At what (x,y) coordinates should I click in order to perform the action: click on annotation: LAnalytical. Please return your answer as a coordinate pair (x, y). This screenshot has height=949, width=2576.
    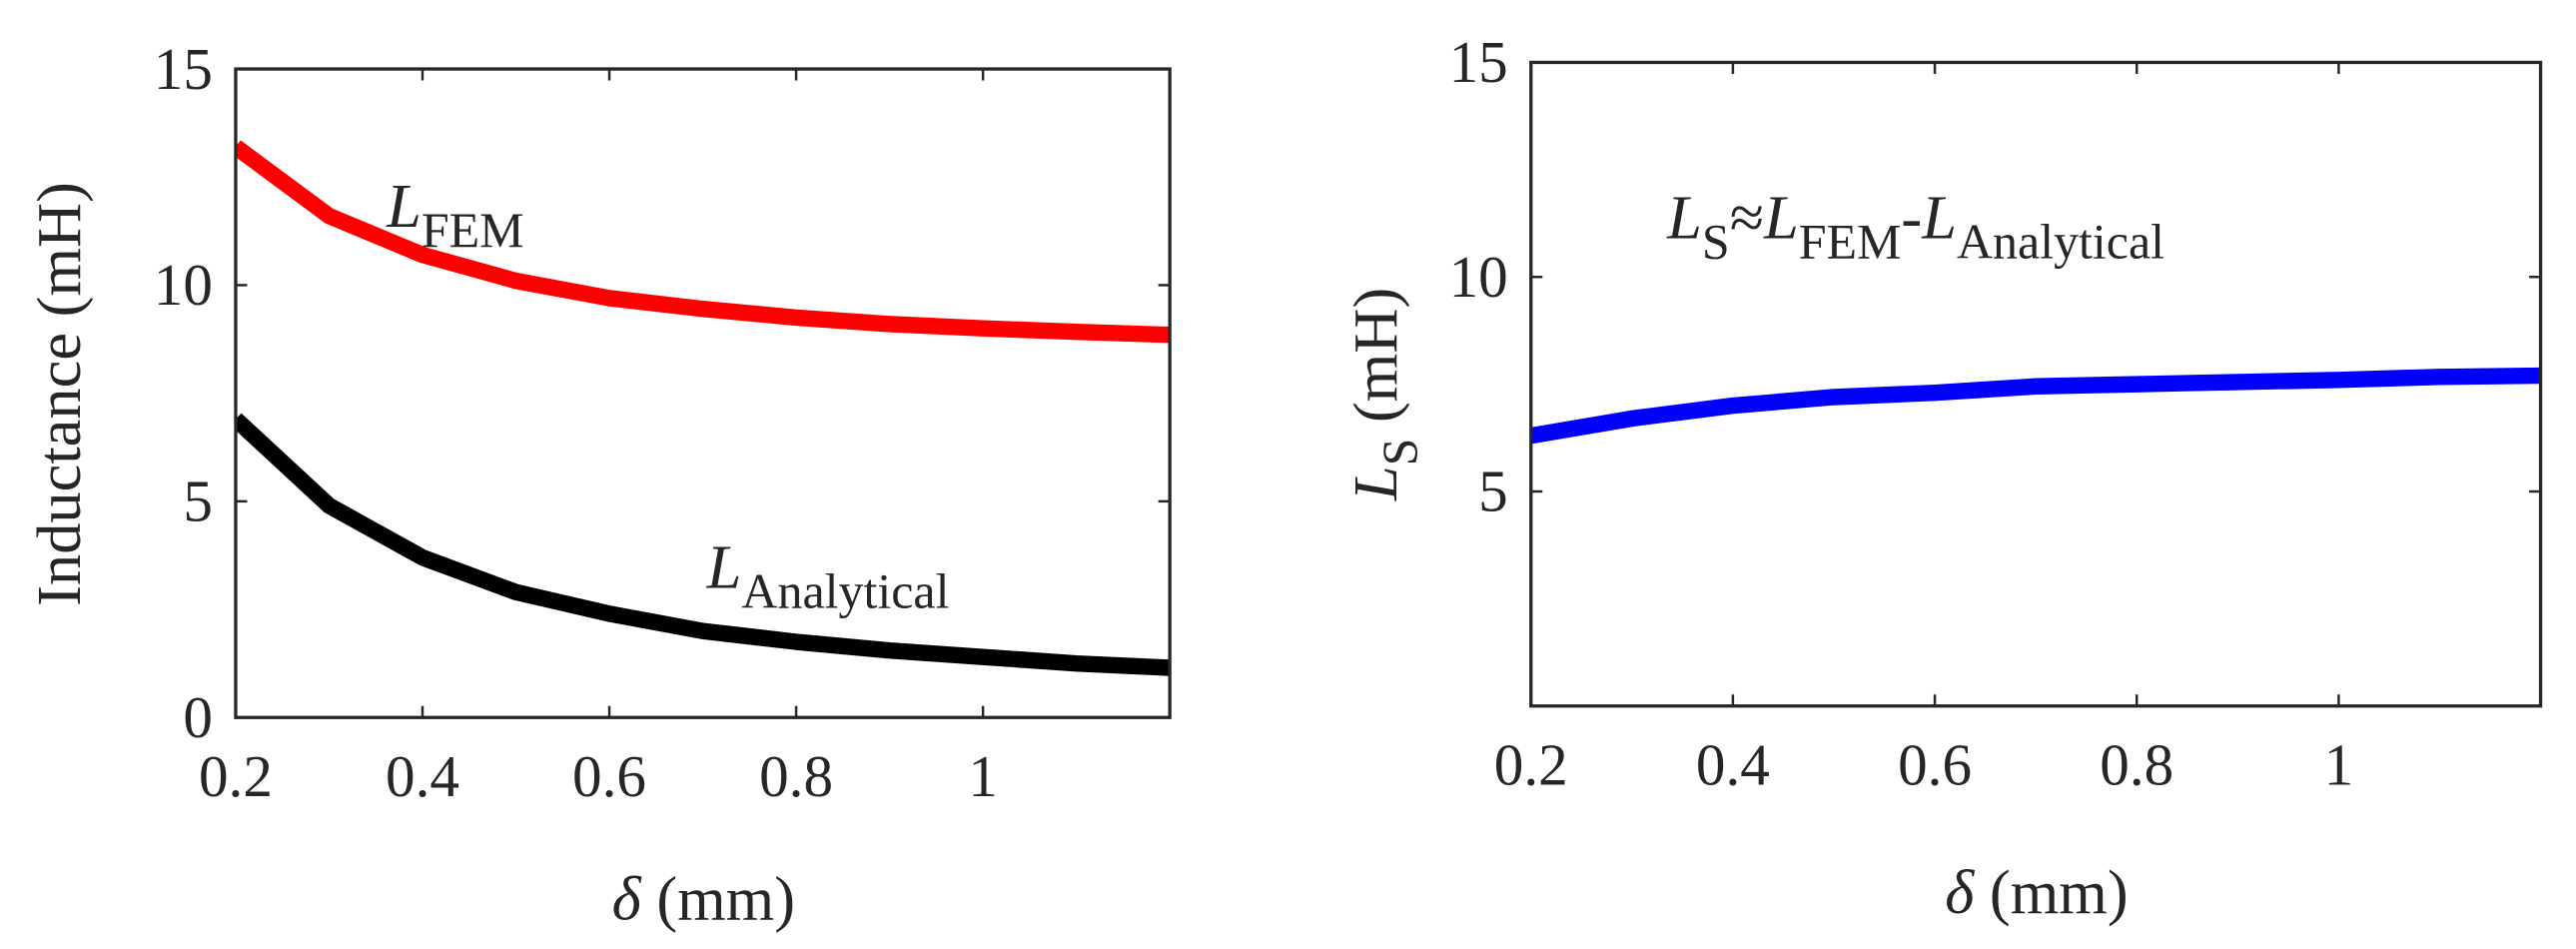
    Looking at the image, I should click on (828, 574).